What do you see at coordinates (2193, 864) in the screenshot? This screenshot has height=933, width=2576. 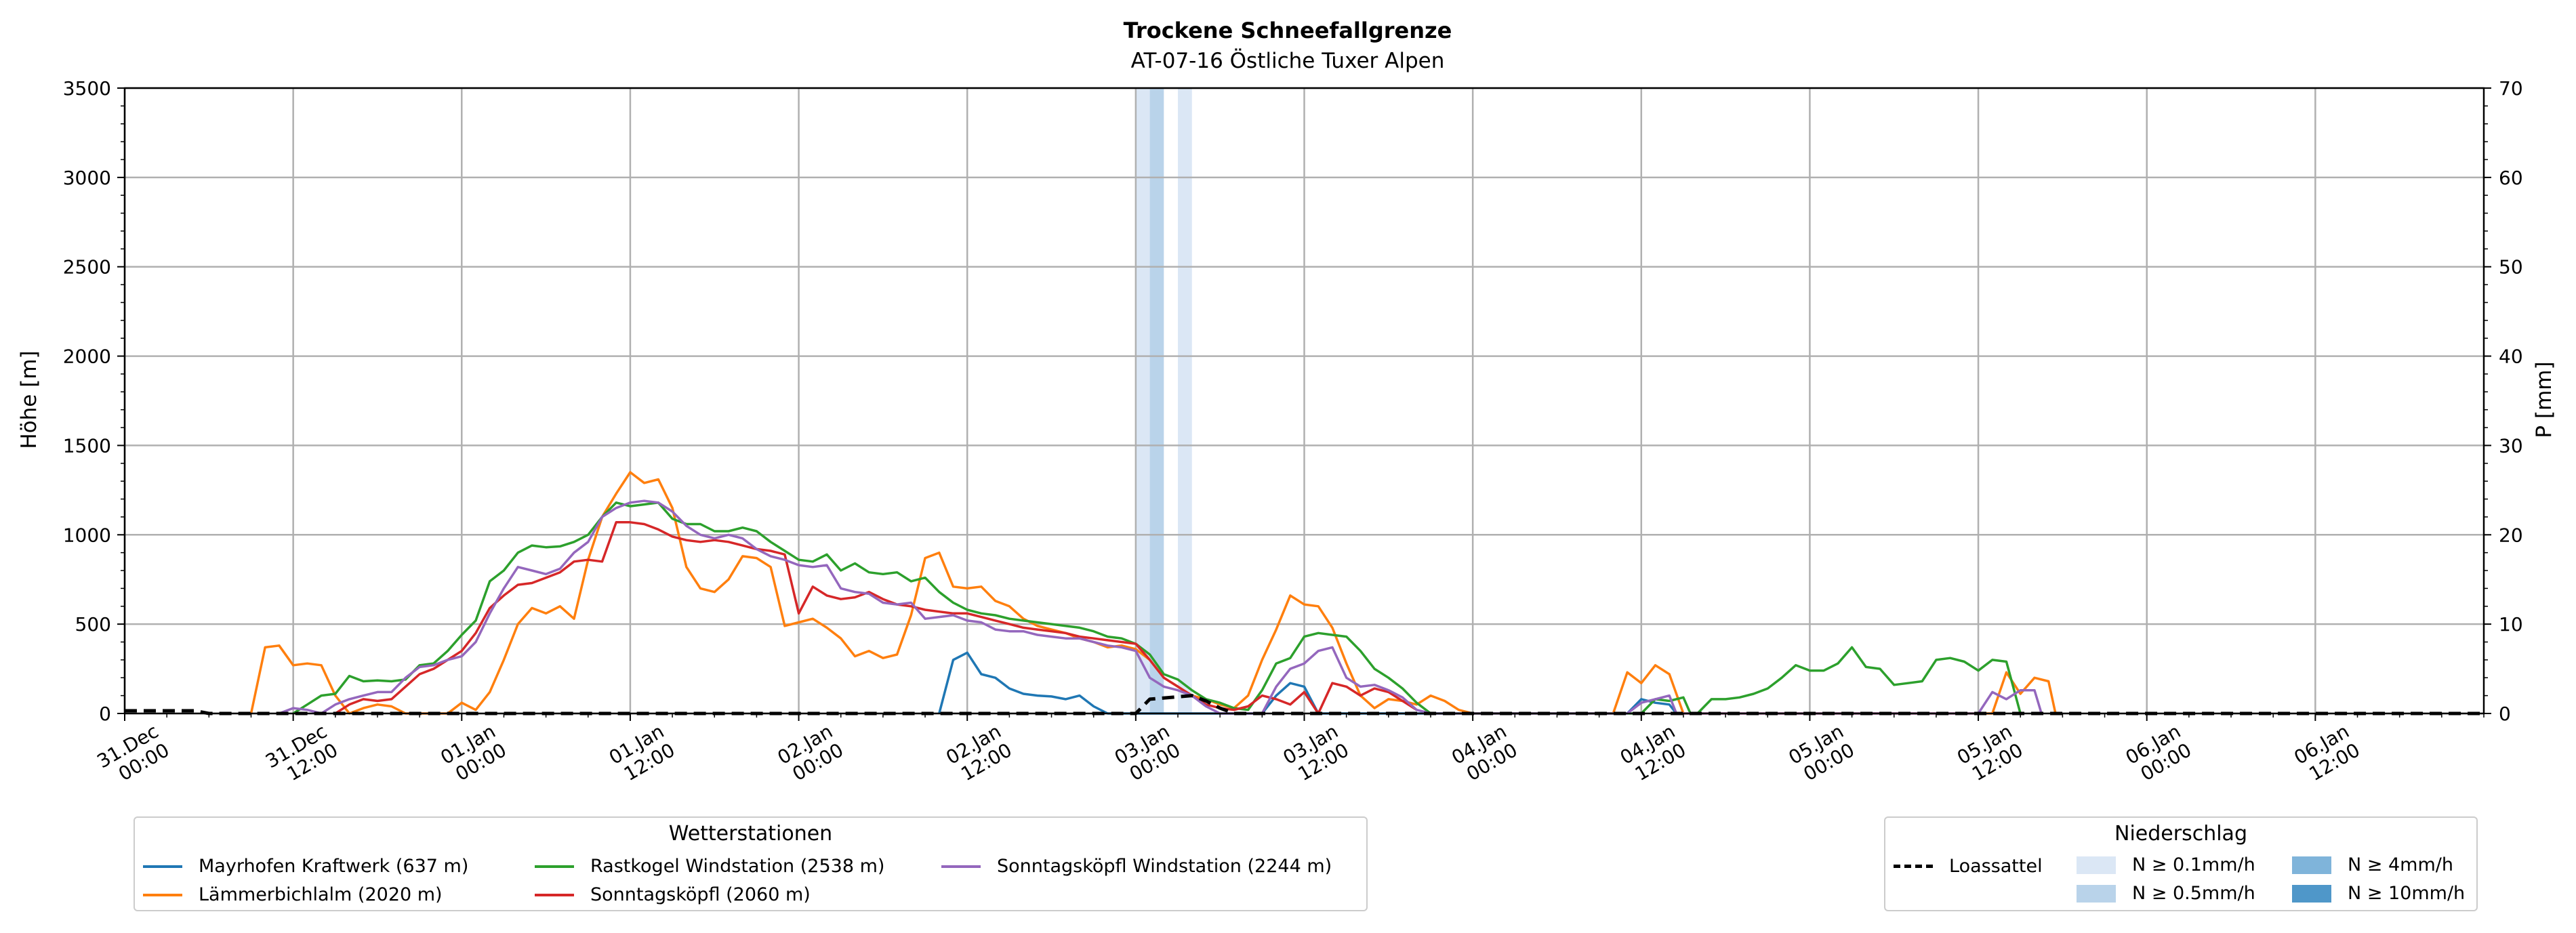 I see `legend-label-precip-01: N ≥ 0.1mm/h` at bounding box center [2193, 864].